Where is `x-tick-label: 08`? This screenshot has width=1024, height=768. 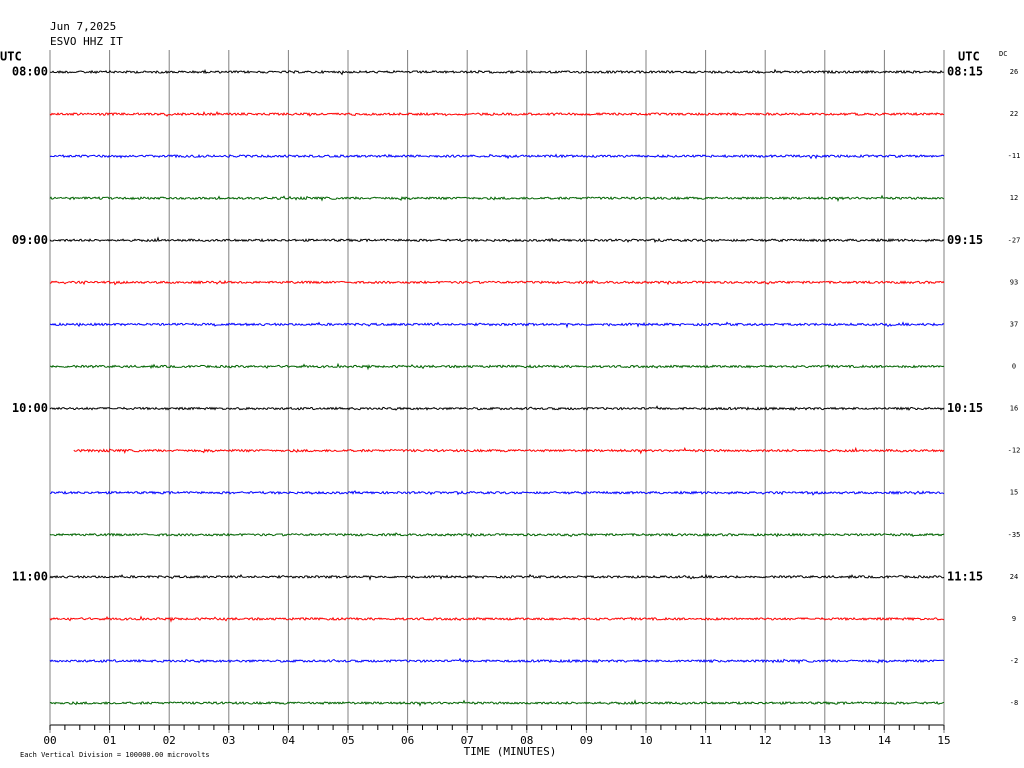
x-tick-label: 08 is located at coordinates (526, 740).